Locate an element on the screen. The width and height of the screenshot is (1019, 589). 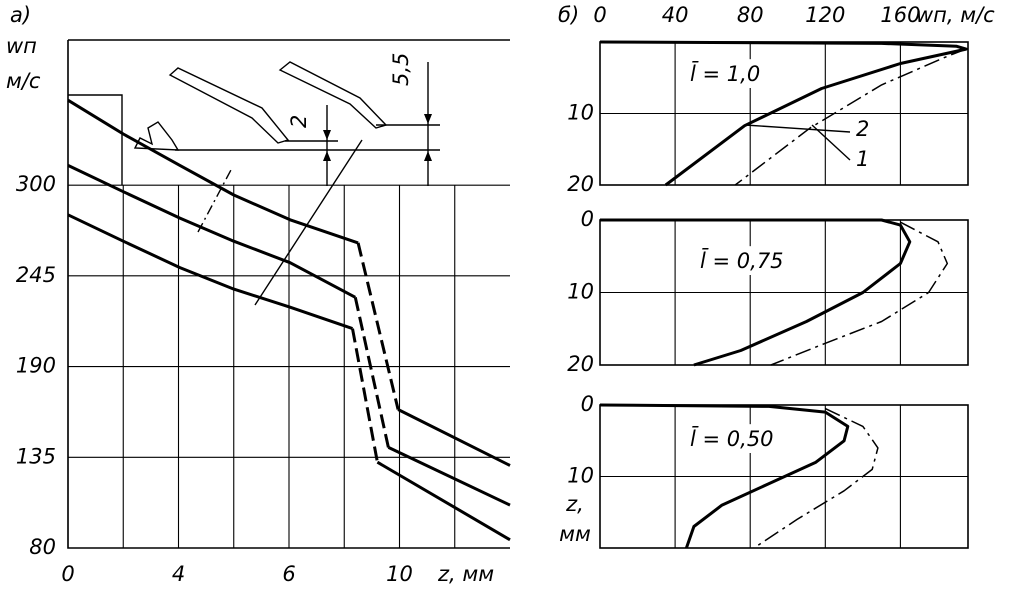
x-axis-label: wп, м/с is located at coordinates (955, 15).